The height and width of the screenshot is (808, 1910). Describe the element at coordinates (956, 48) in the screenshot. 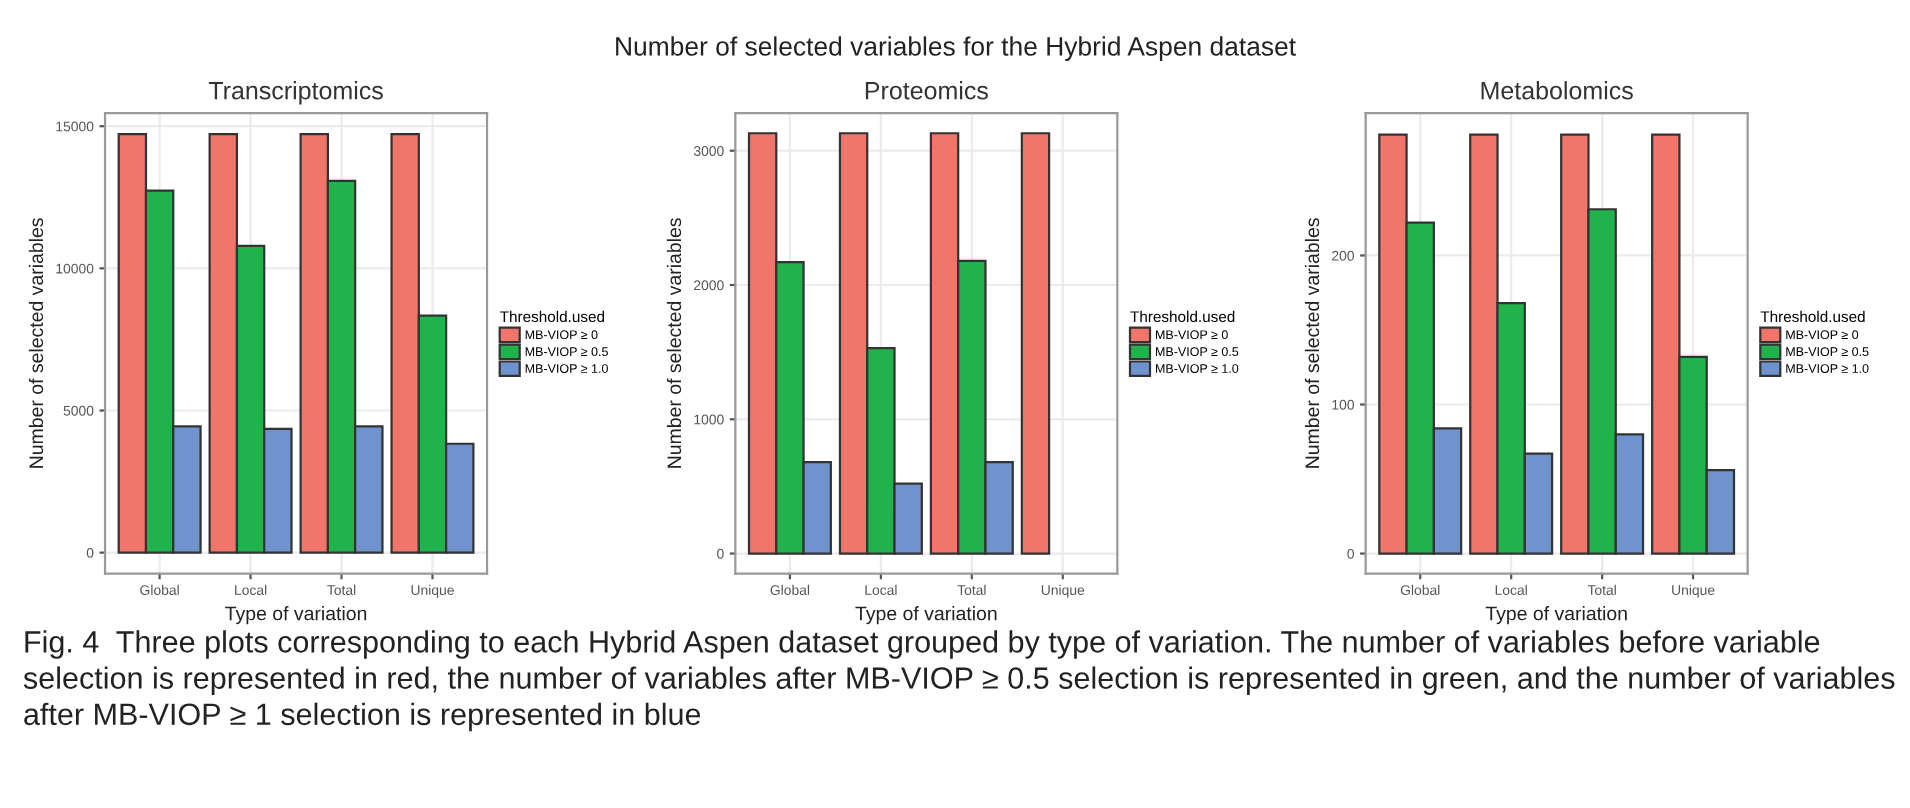

I see `text: Number of selected variables for the Hybrid Aspen dataset` at that location.